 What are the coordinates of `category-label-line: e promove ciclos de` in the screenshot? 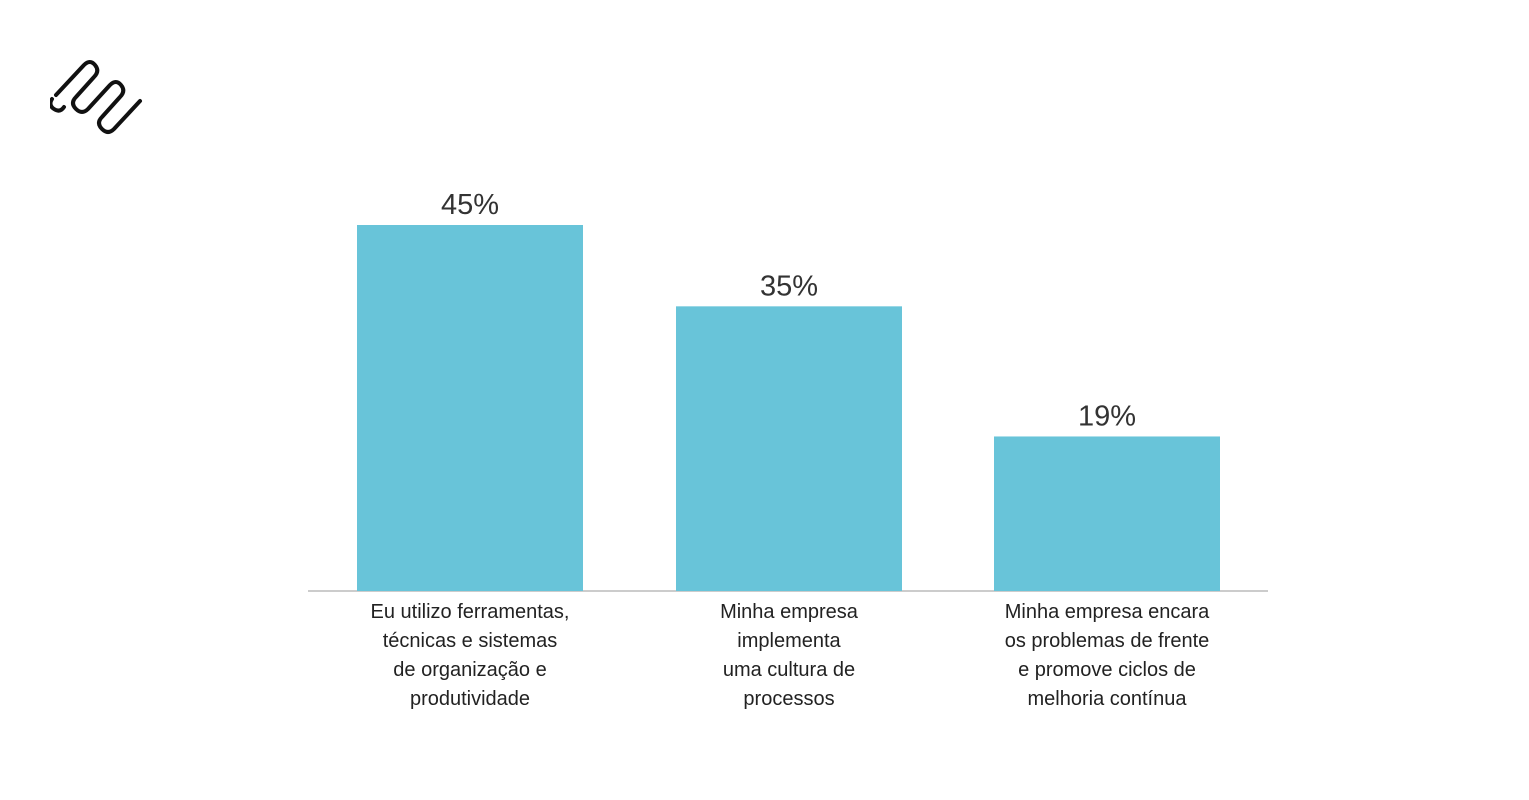 It's located at (1107, 670).